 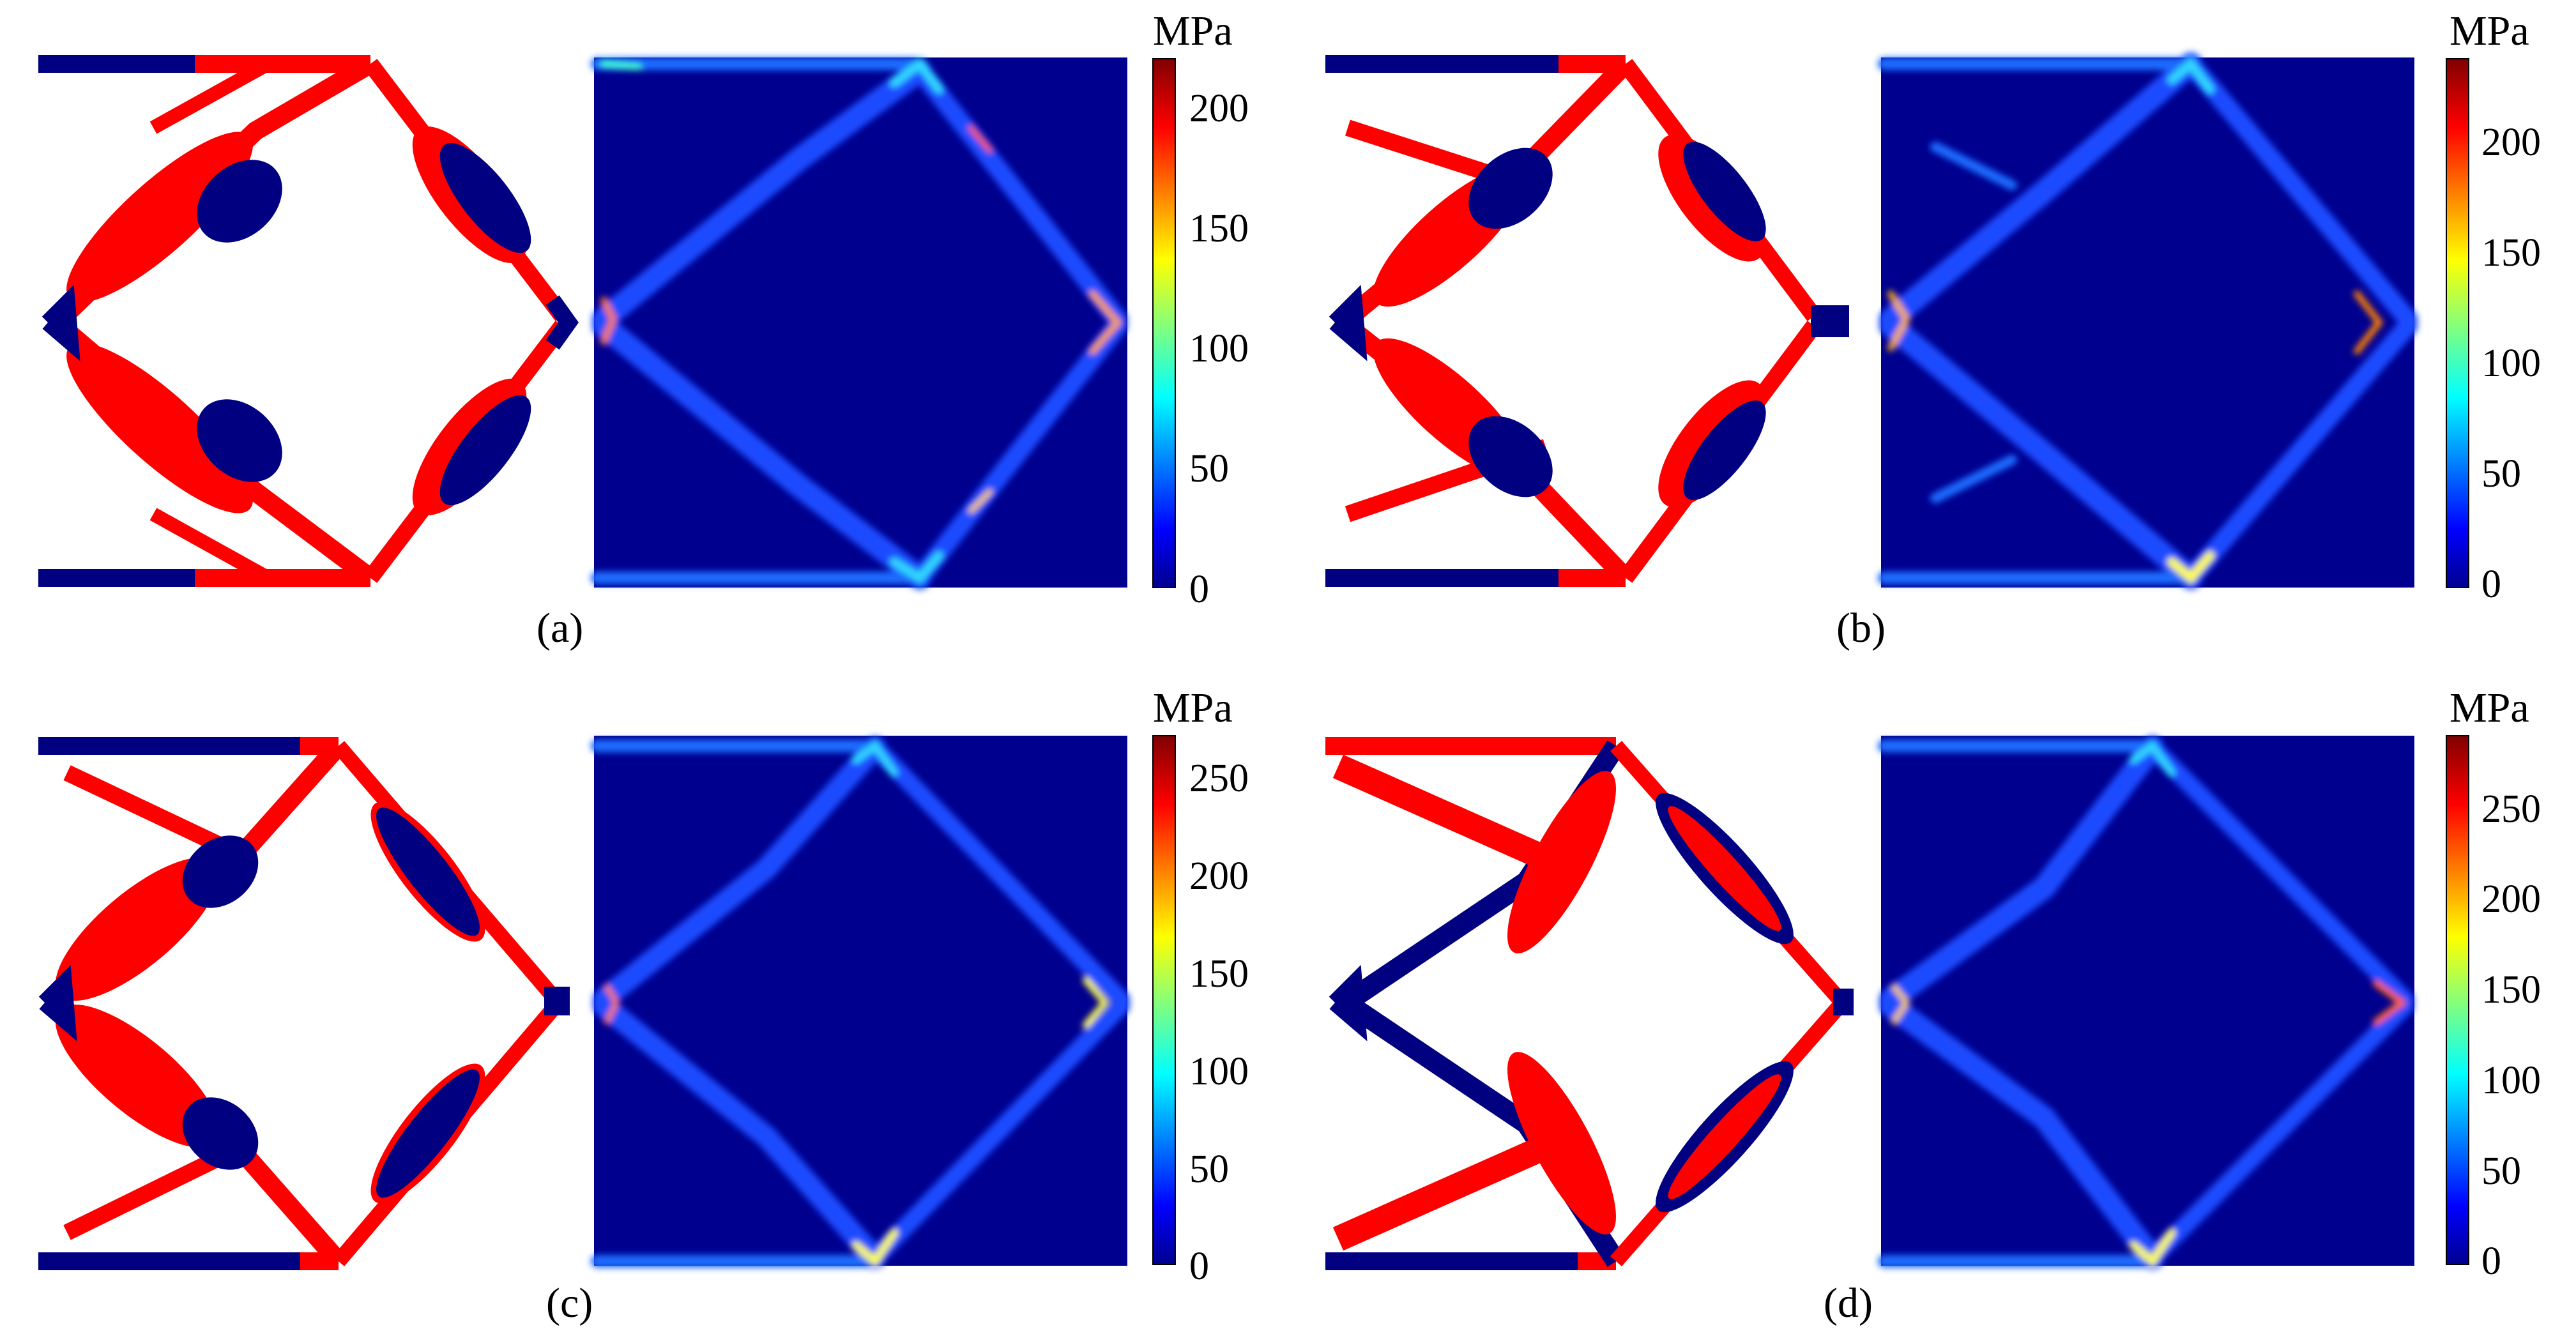 What do you see at coordinates (1848, 1303) in the screenshot?
I see `panel-caption: (d)` at bounding box center [1848, 1303].